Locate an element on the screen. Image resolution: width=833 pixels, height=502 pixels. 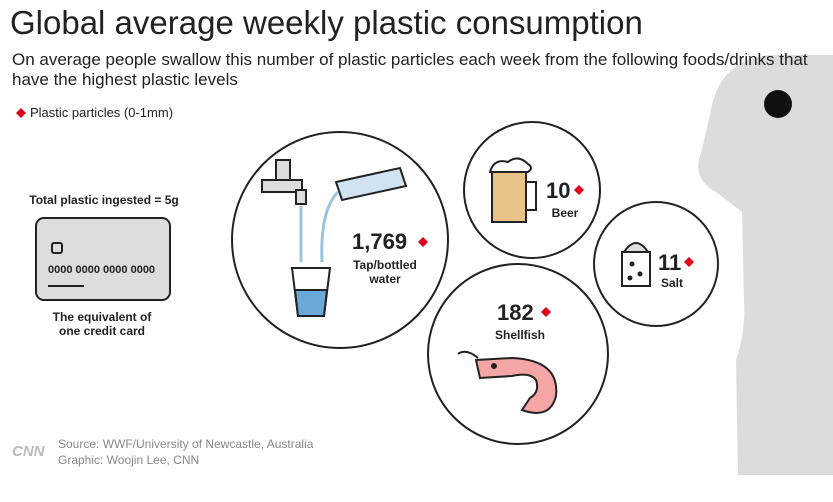
card-caption: The equivalent of one credit card is located at coordinates (102, 324).